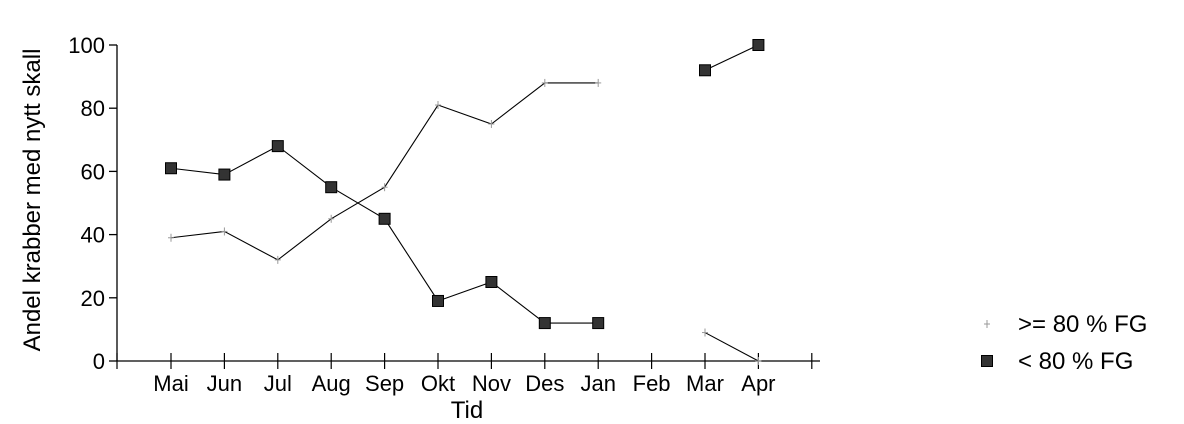 The height and width of the screenshot is (424, 1184). I want to click on x-tick-label: Jul, so click(278, 383).